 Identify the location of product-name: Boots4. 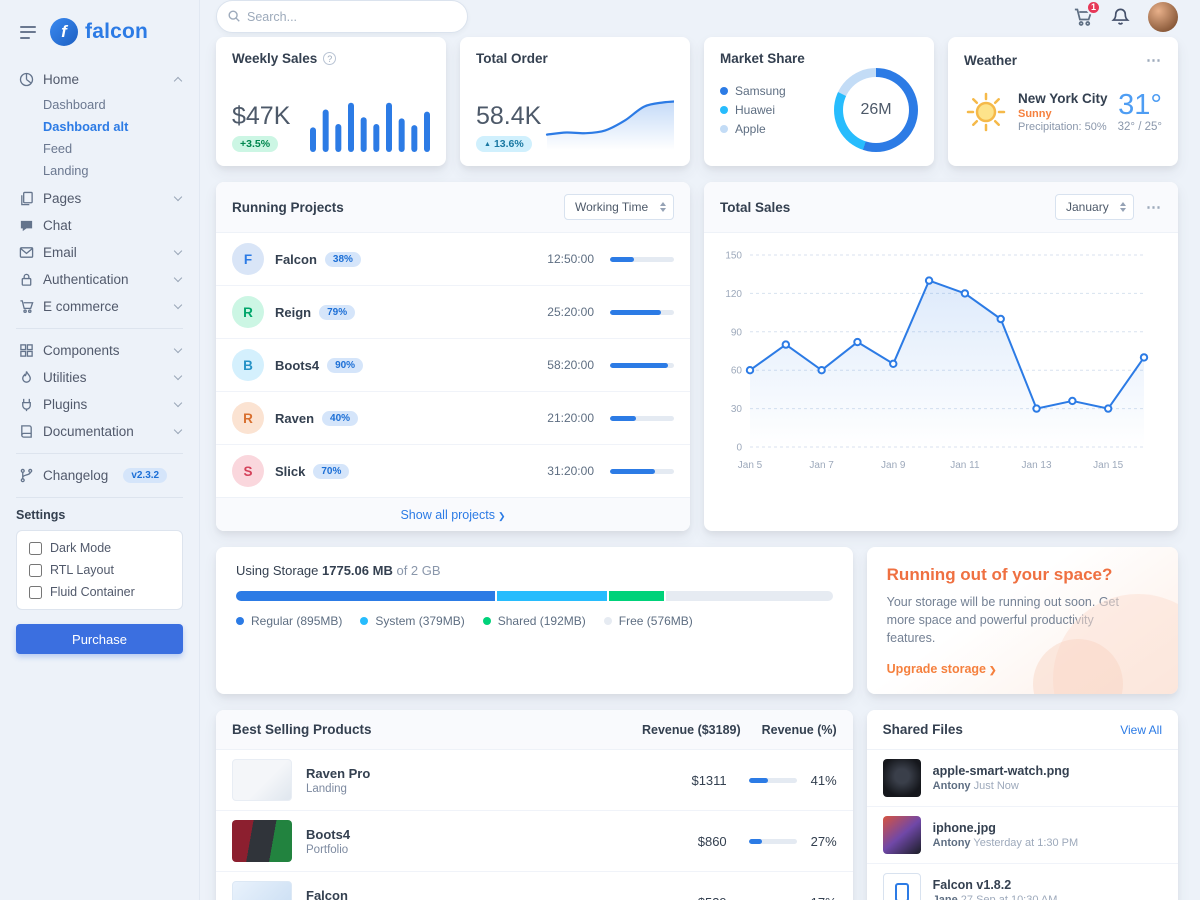
(328, 834).